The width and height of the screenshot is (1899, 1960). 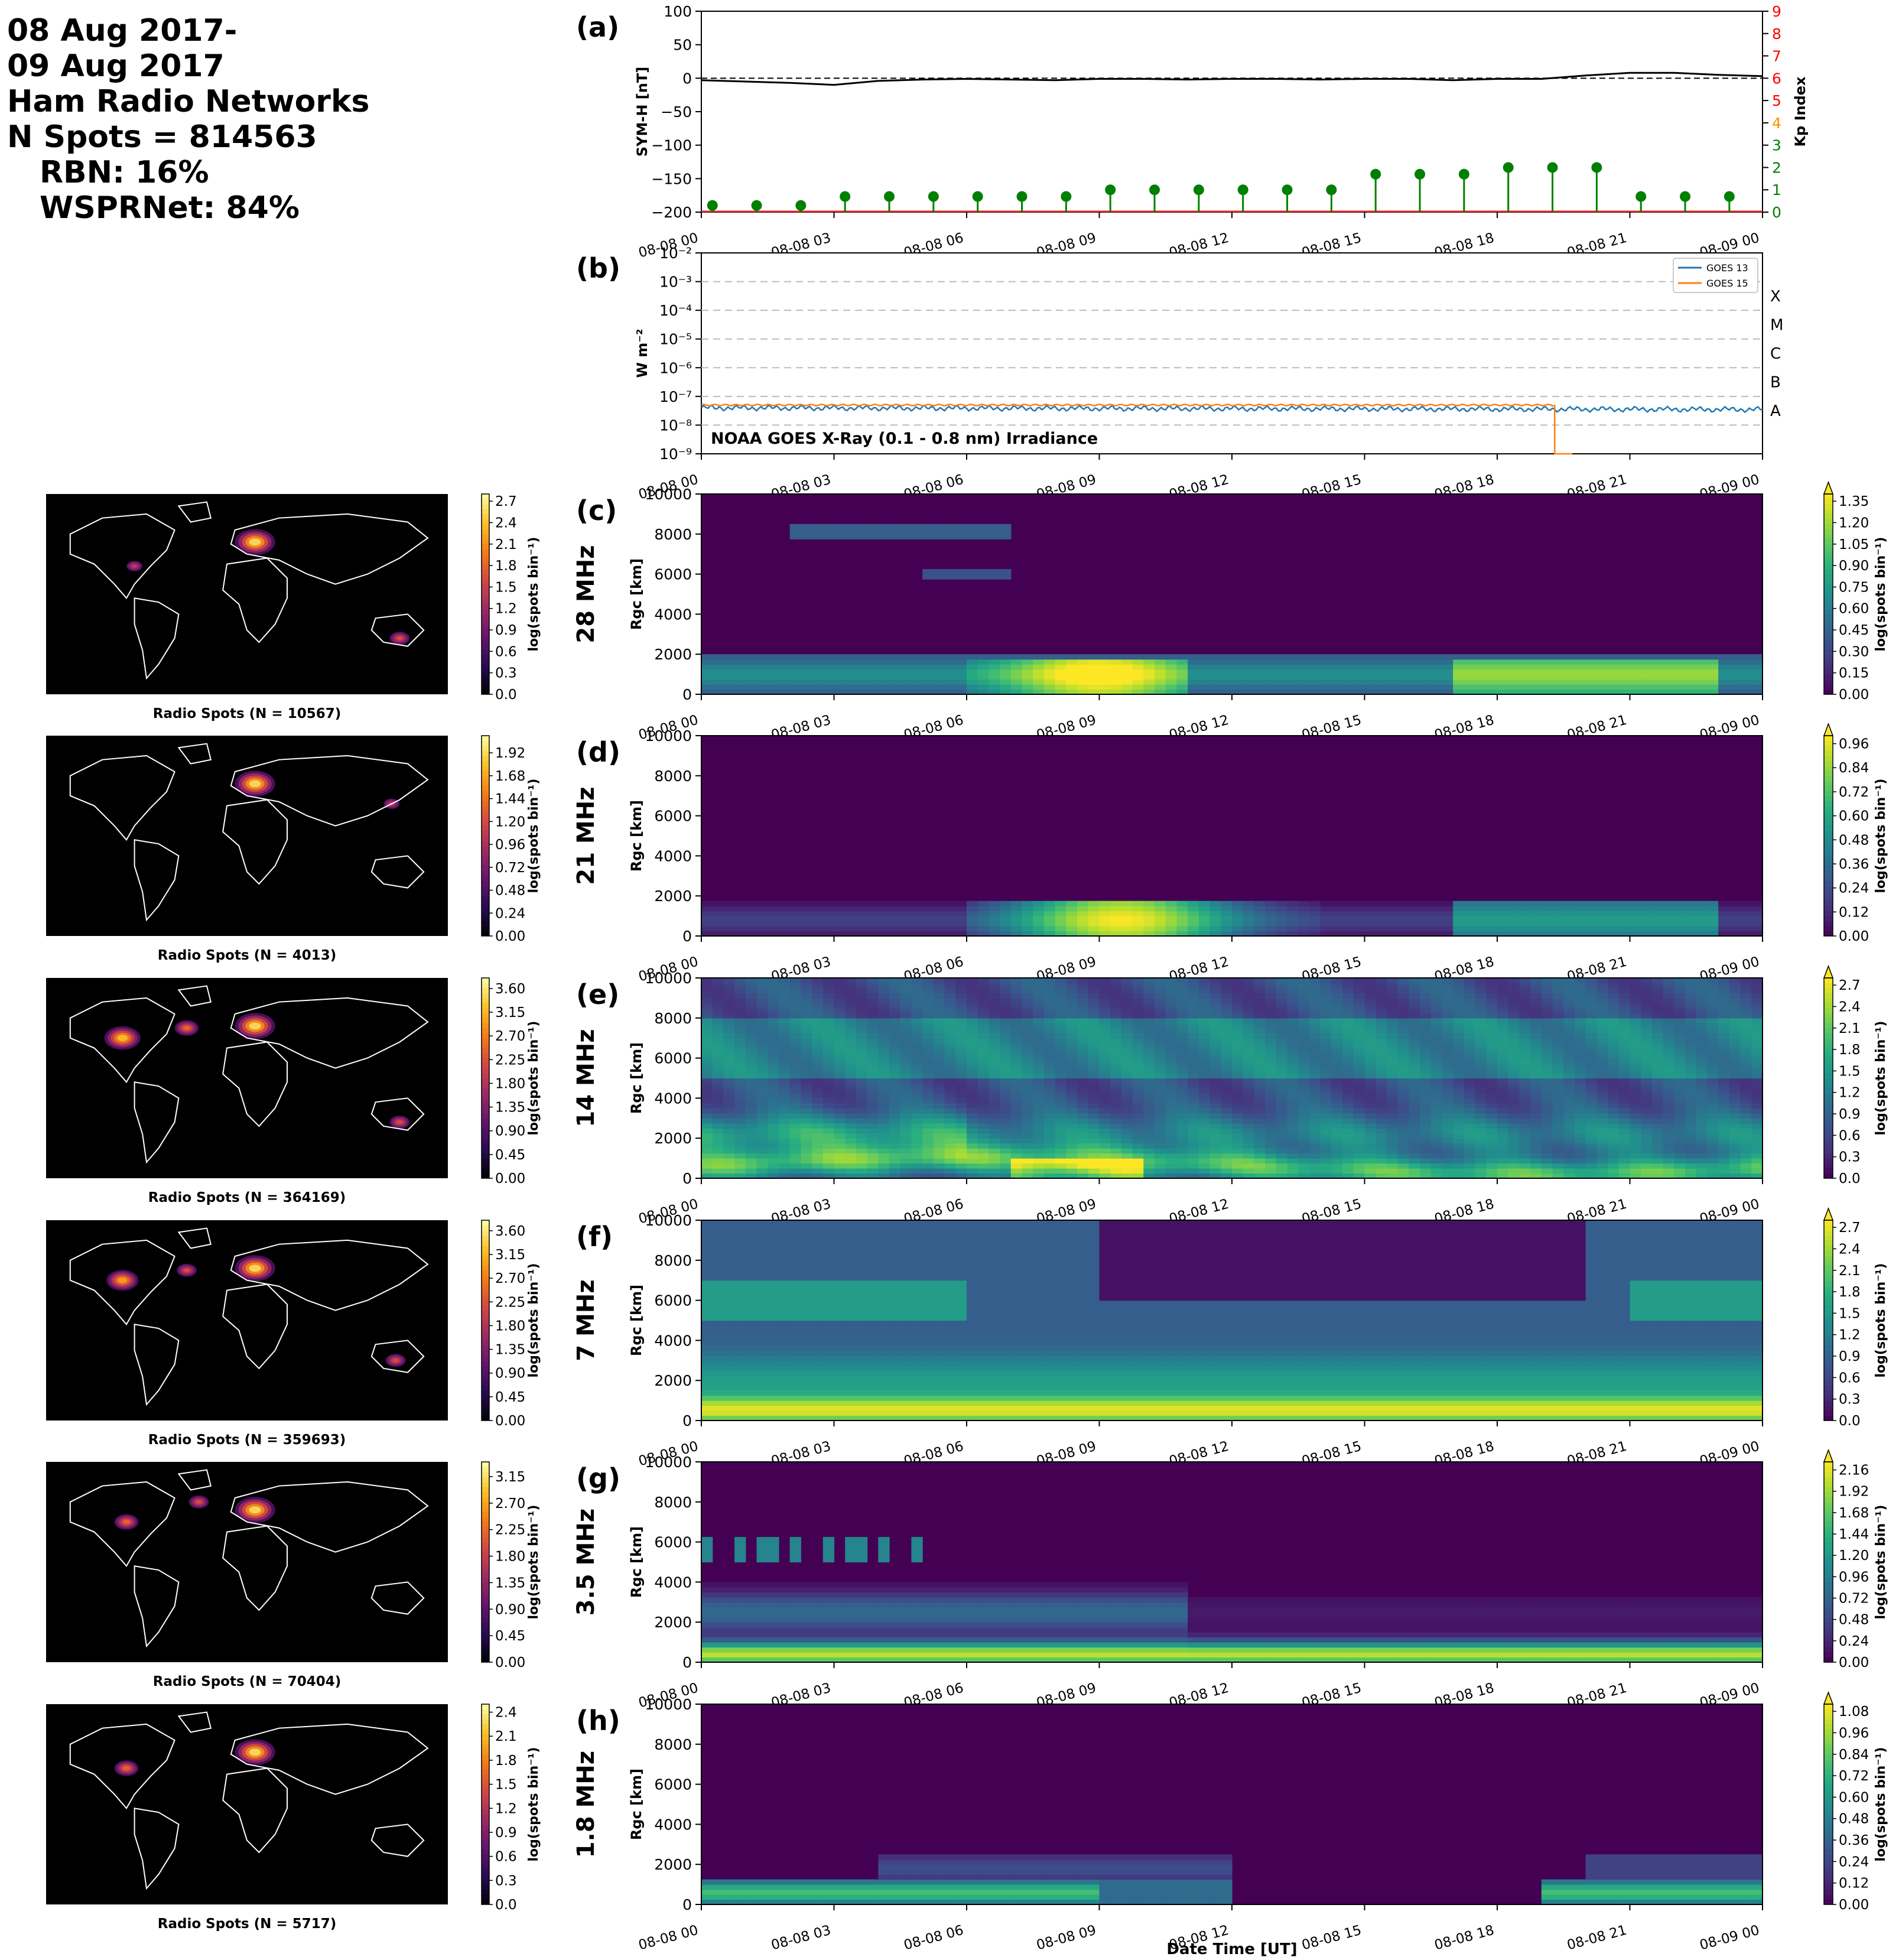 What do you see at coordinates (122, 30) in the screenshot?
I see `date-range-start: 08 Aug 2017-` at bounding box center [122, 30].